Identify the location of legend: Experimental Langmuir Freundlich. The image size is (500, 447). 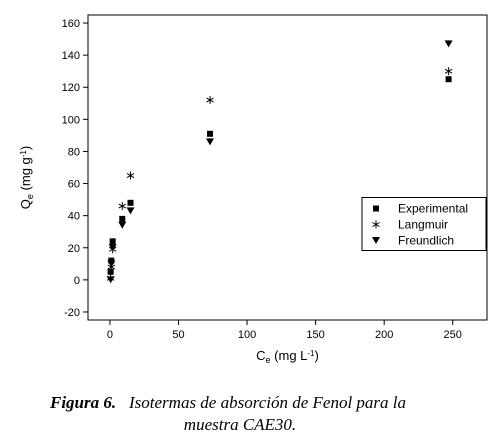
(424, 224).